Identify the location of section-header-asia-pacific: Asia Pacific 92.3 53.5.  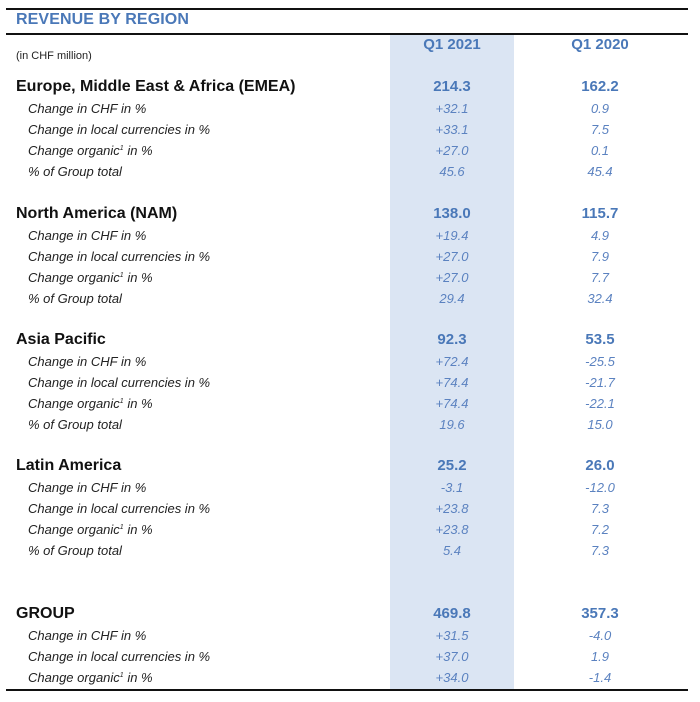
(350, 340).